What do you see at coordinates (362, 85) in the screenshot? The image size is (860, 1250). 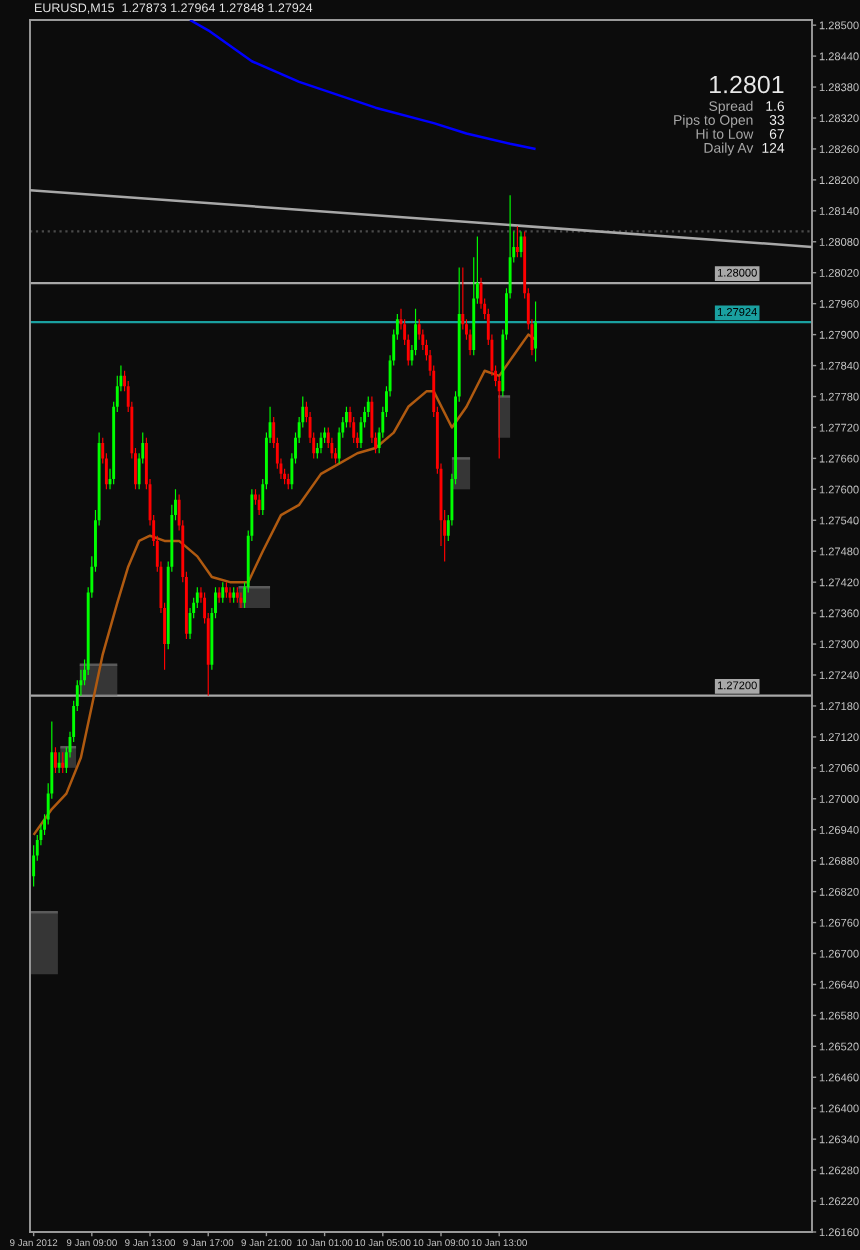 I see `line-series` at bounding box center [362, 85].